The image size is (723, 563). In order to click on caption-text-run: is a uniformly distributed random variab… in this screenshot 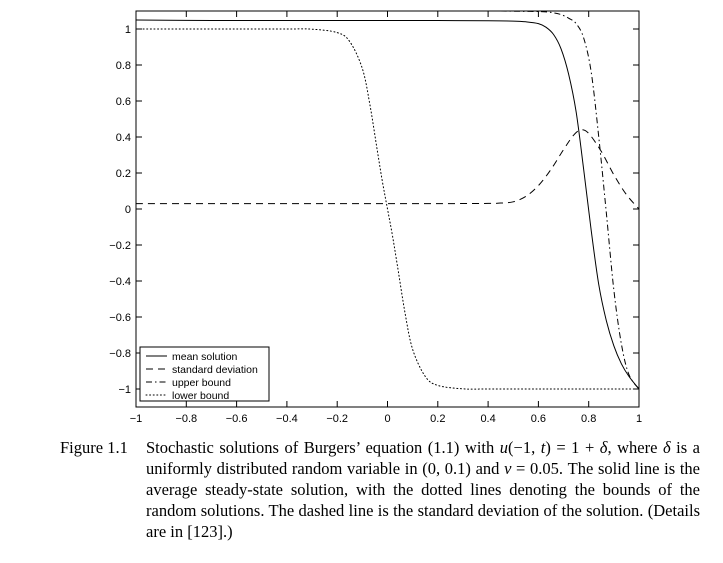, I will do `click(423, 458)`.